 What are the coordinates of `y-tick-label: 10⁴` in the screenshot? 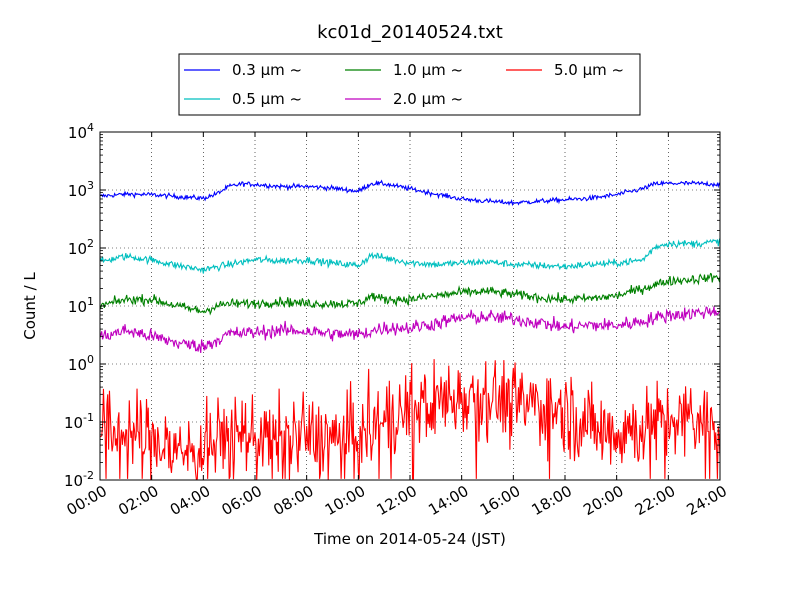 It's located at (81, 131).